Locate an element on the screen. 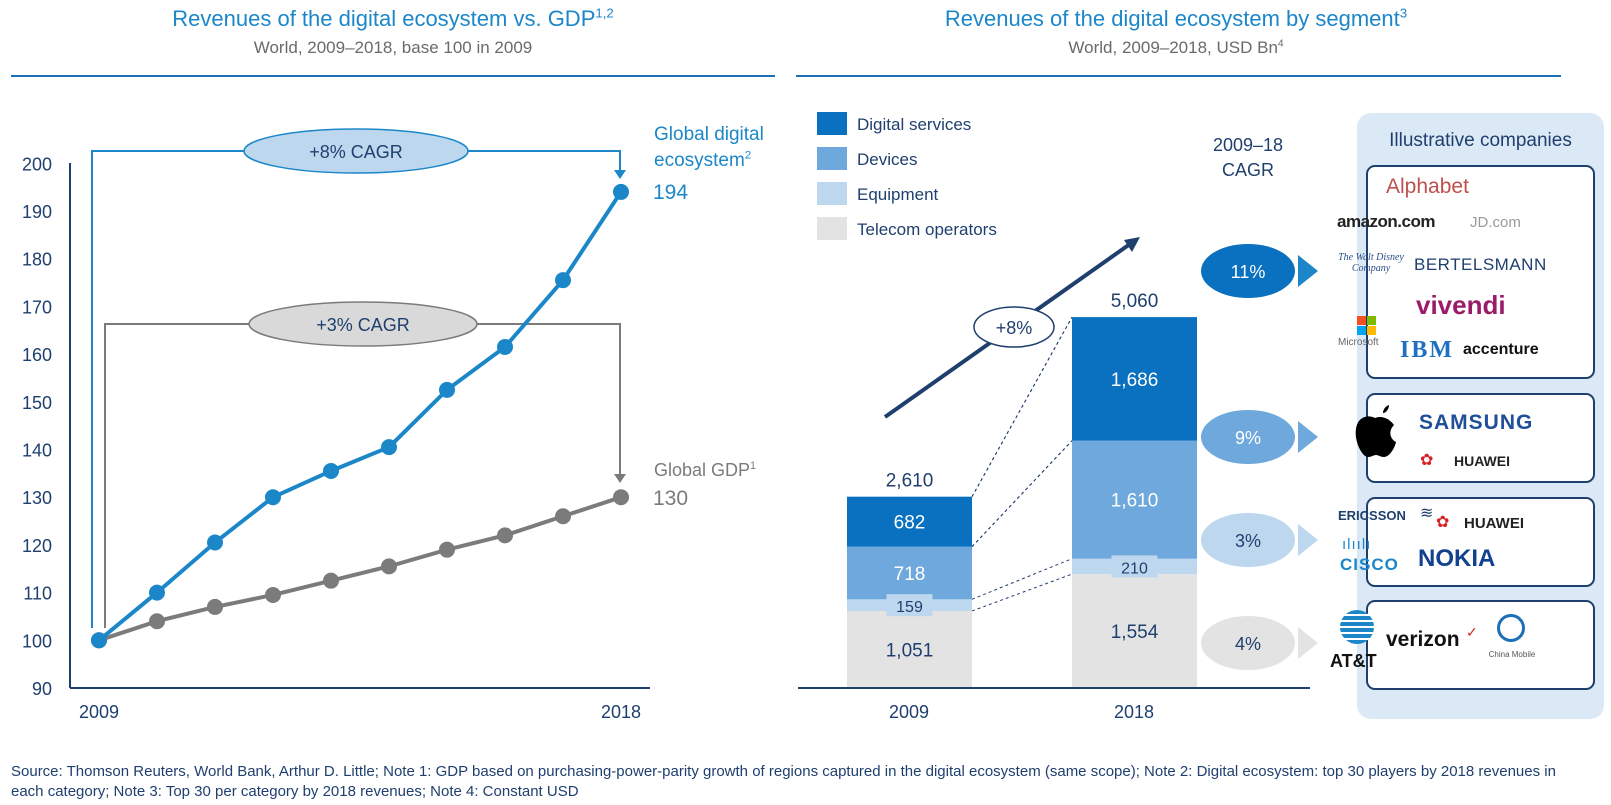 Image resolution: width=1611 pixels, height=805 pixels. logo-amazon: amazon.com is located at coordinates (1386, 221).